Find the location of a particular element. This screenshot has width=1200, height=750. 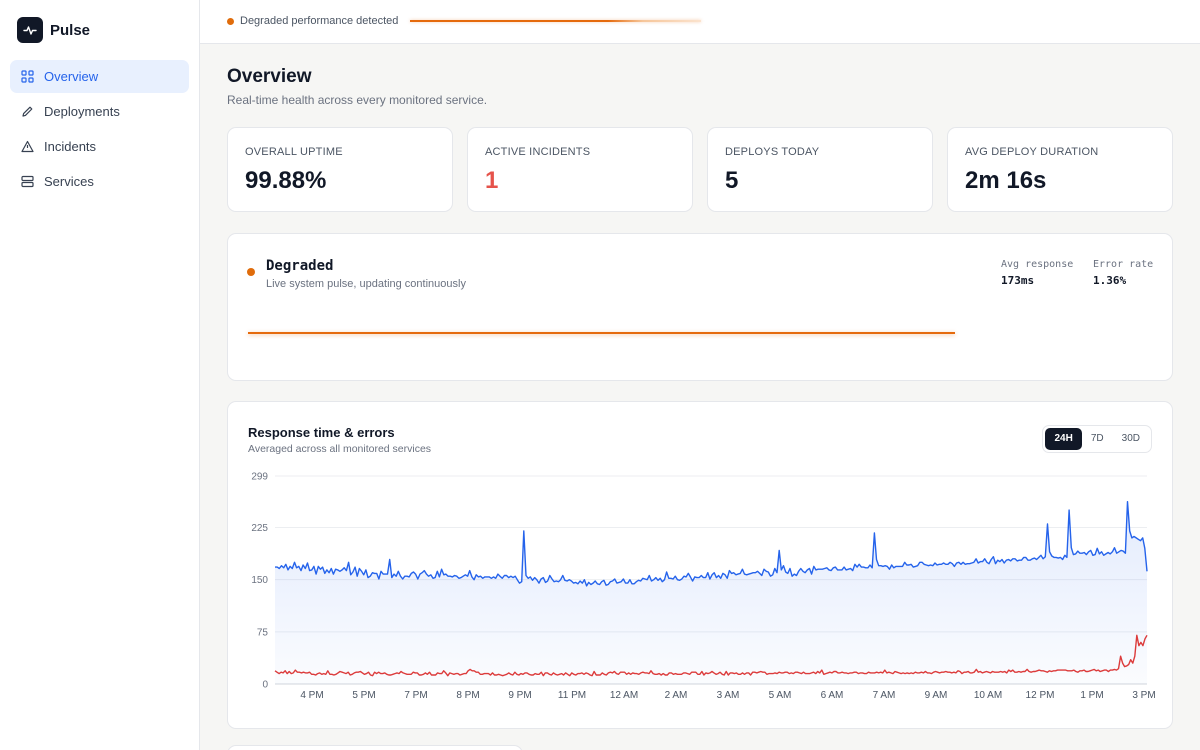

x-tick-label: 2 AM is located at coordinates (676, 695).